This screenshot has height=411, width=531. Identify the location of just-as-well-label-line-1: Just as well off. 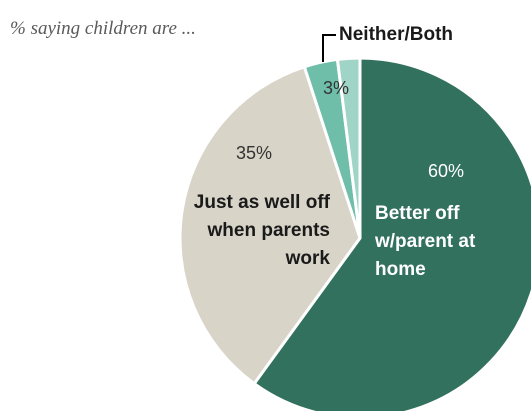
(262, 202).